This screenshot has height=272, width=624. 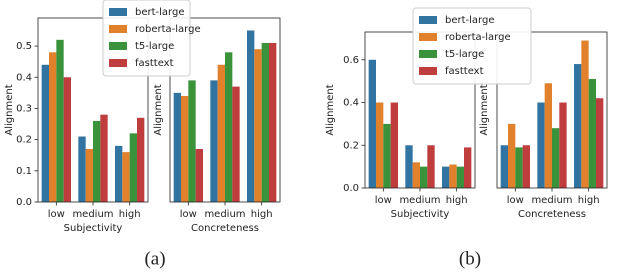 I want to click on y-tick-label: 0.3, so click(x=24, y=108).